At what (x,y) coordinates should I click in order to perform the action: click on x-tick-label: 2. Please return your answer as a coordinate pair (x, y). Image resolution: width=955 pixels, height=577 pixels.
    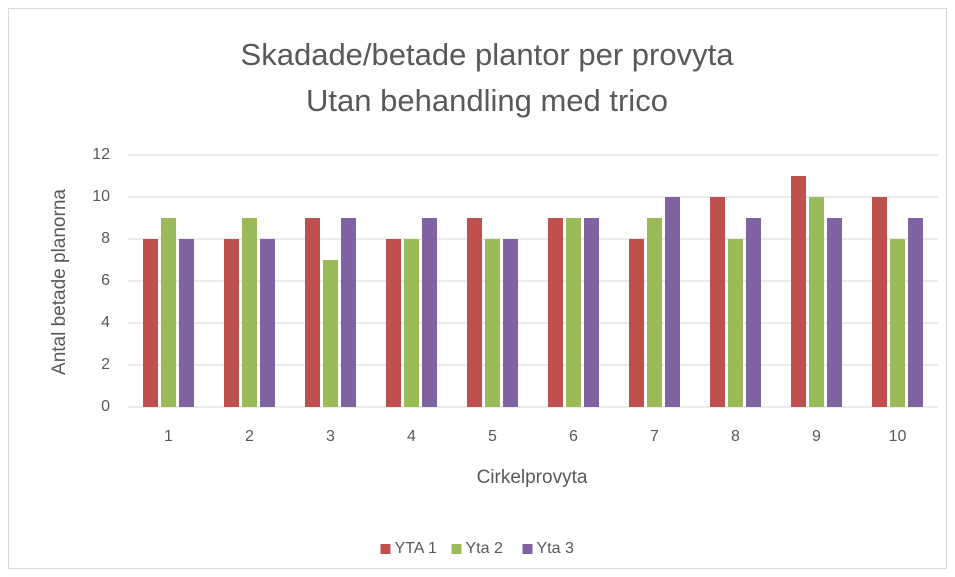
    Looking at the image, I should click on (249, 436).